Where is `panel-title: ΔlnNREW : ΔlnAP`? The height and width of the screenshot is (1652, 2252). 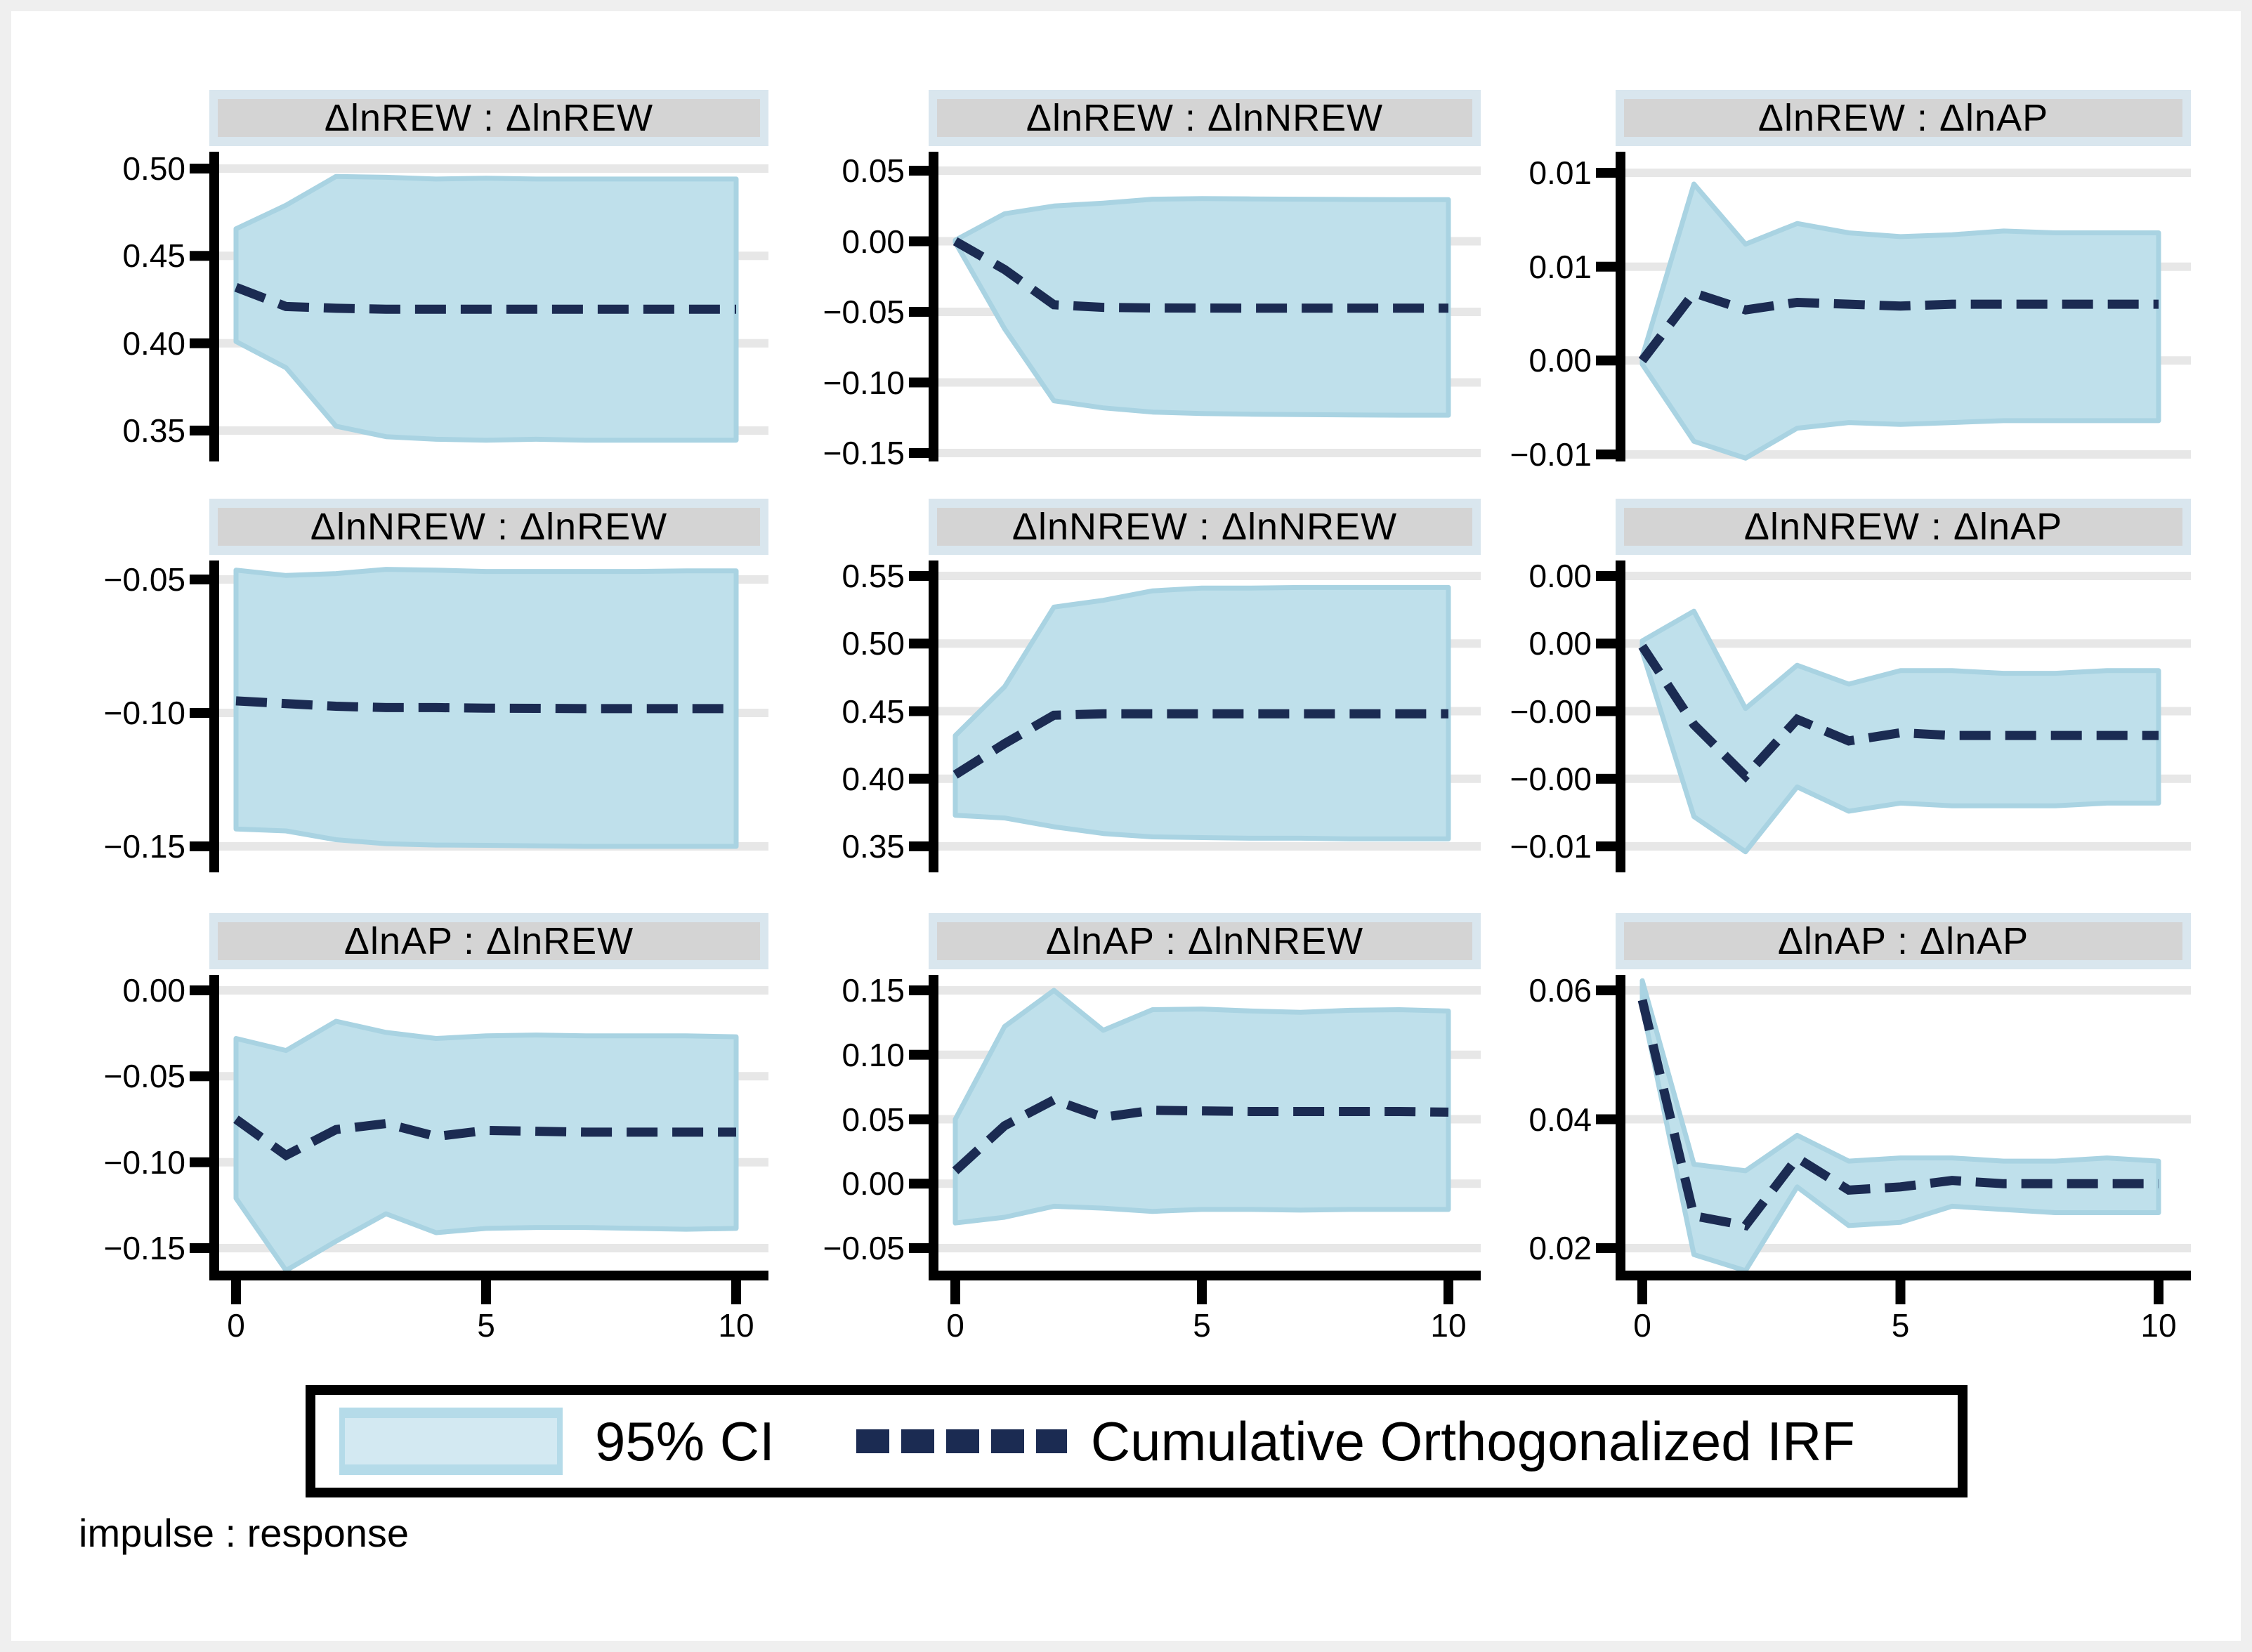 panel-title: ΔlnNREW : ΔlnAP is located at coordinates (1903, 527).